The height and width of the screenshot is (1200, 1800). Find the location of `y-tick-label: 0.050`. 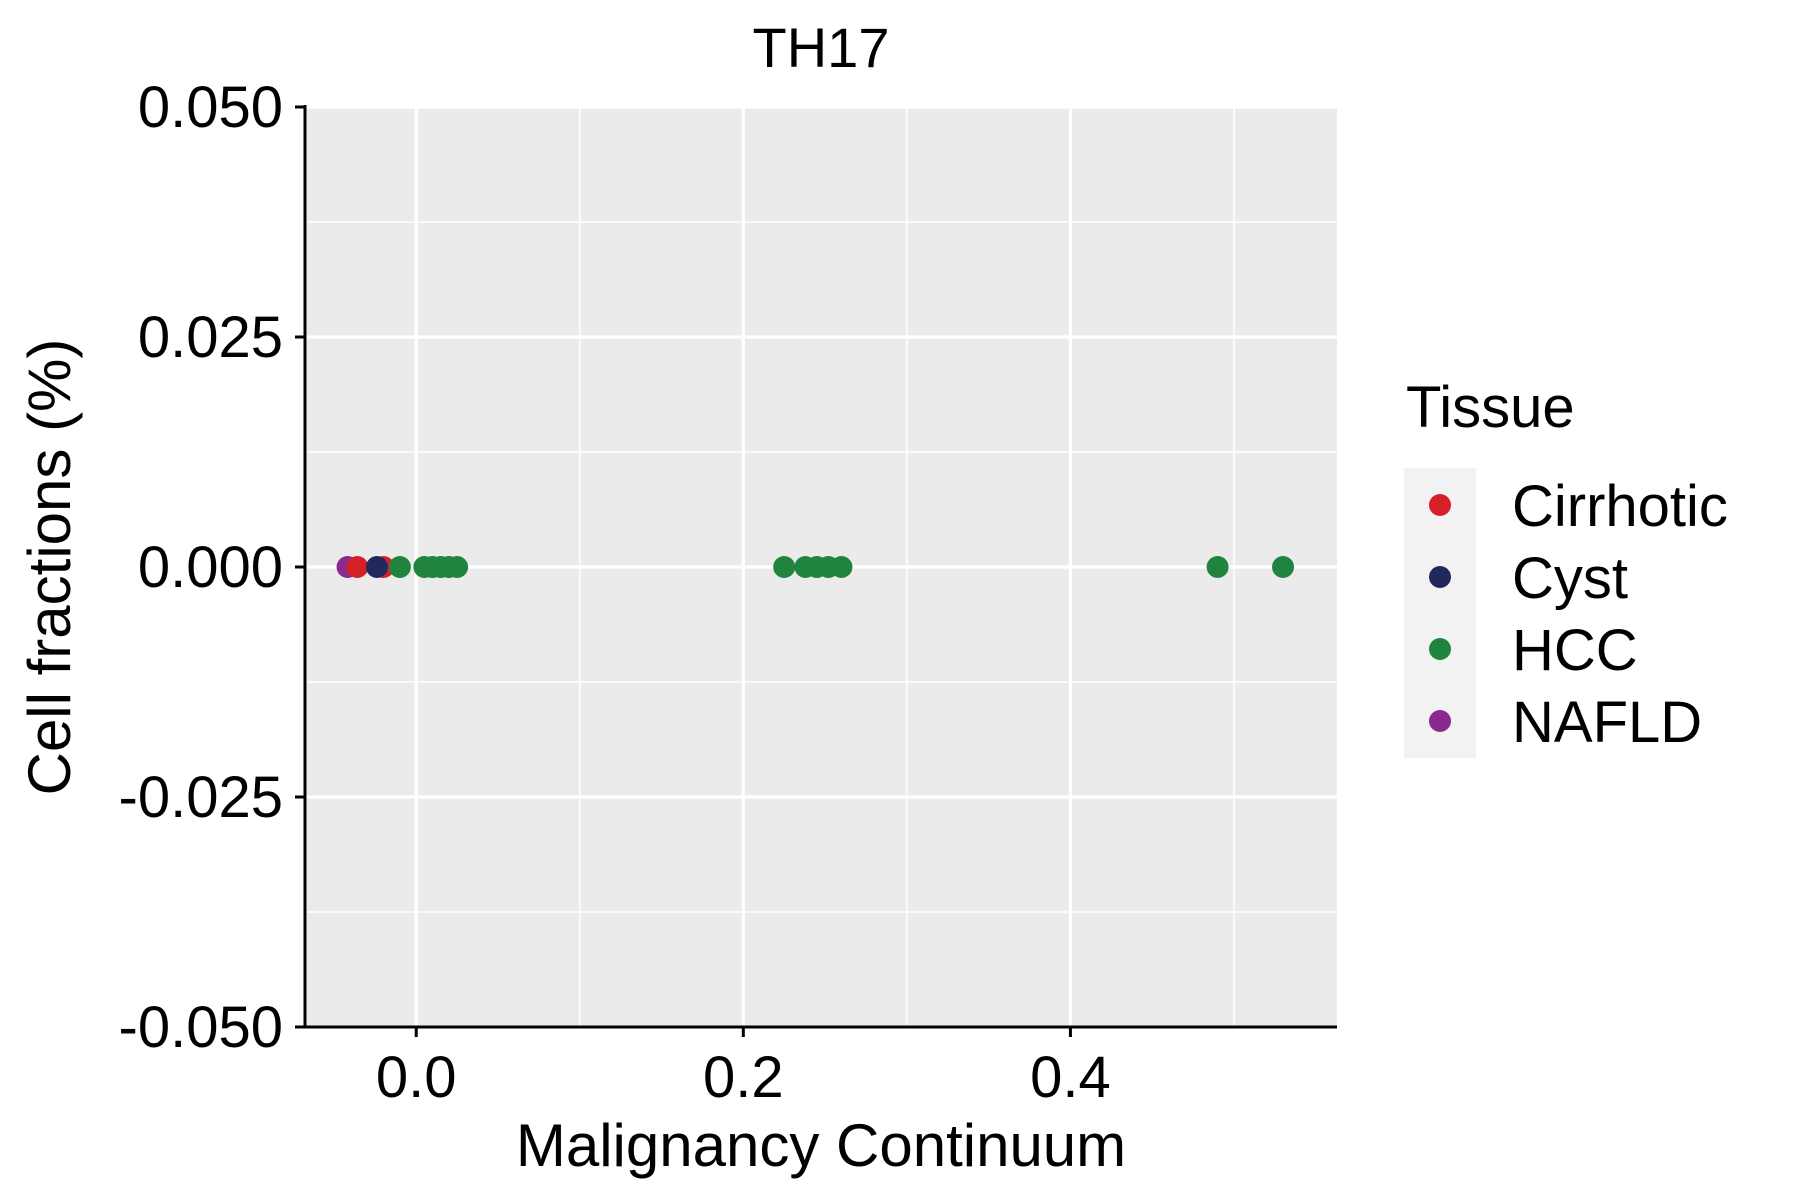

y-tick-label: 0.050 is located at coordinates (210, 107).